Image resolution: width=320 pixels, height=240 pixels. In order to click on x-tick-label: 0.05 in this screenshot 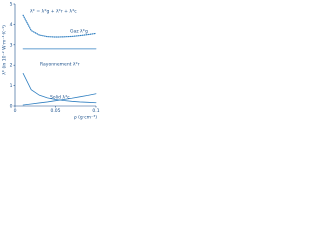, I will do `click(55, 111)`.